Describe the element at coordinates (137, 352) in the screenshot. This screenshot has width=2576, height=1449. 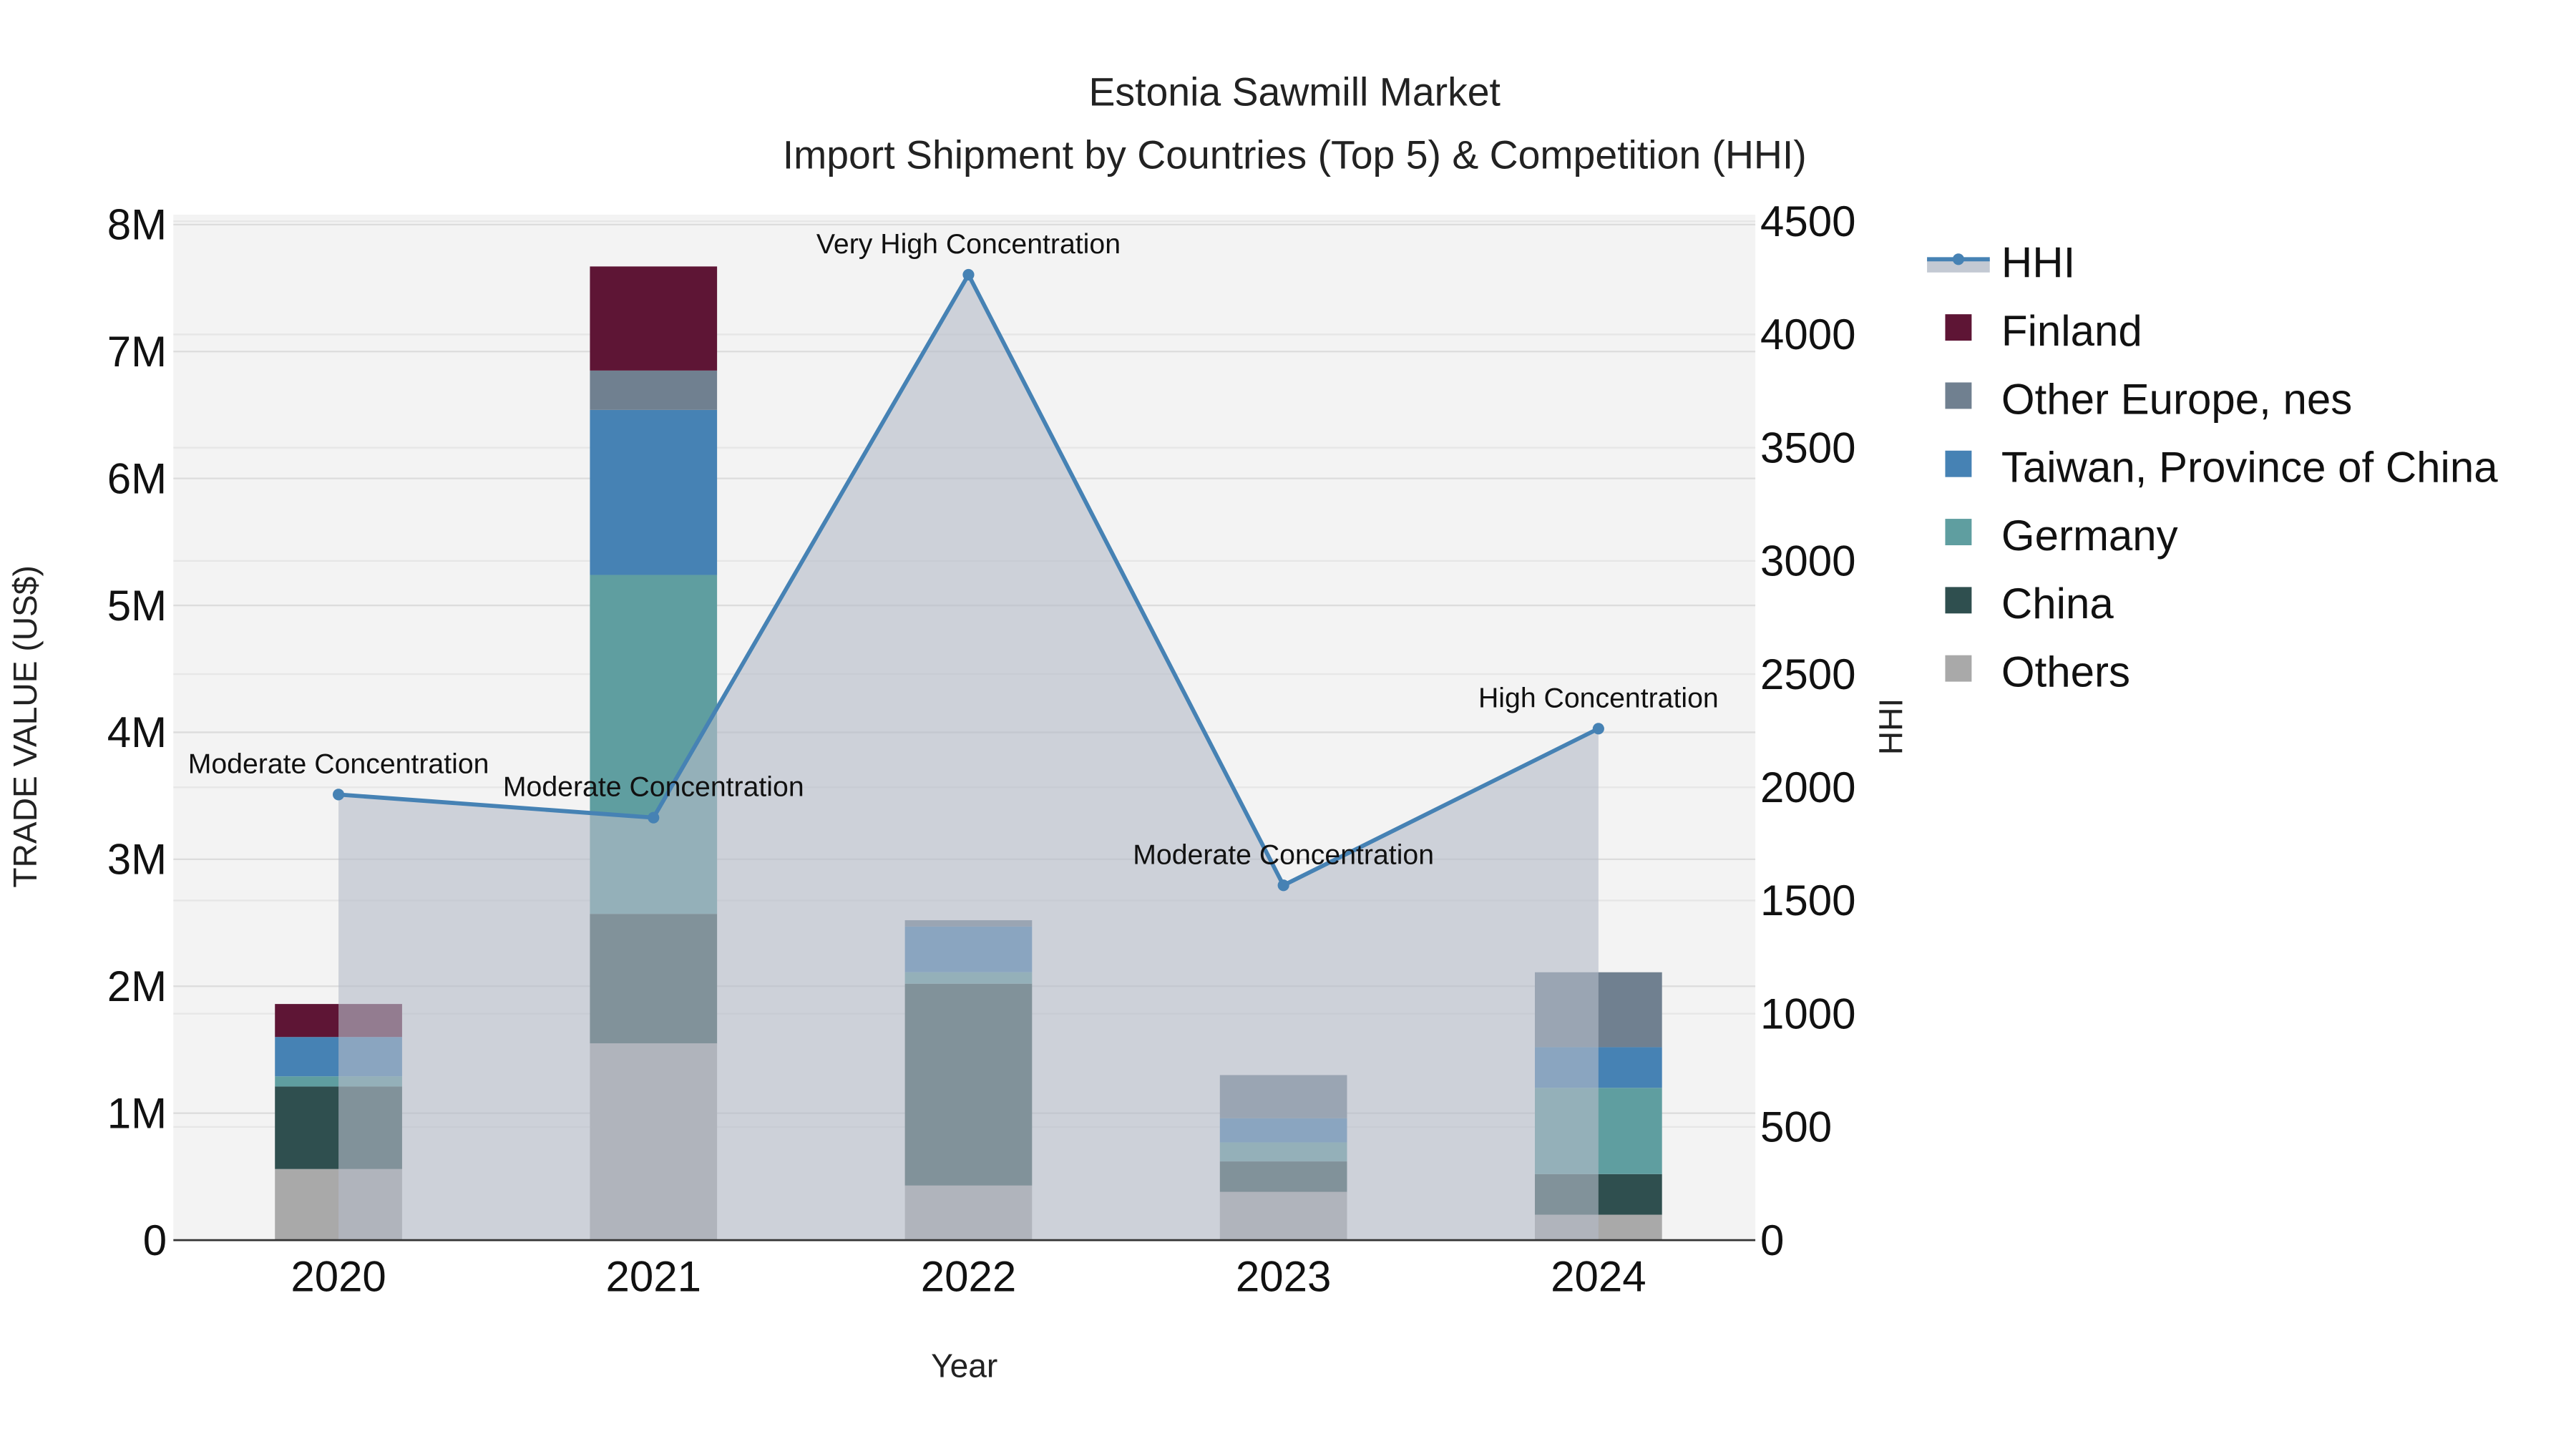
I see `y-tick-label: 7M` at that location.